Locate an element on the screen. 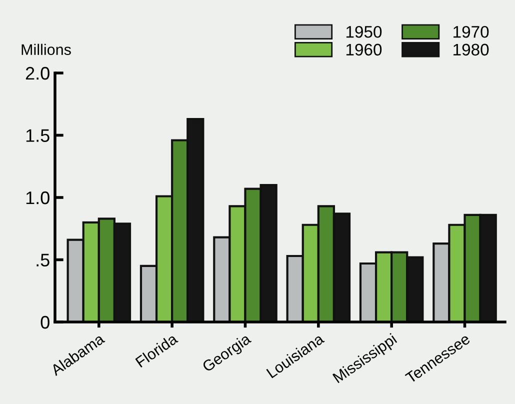 The image size is (515, 404). y-tick-label: .5 is located at coordinates (43, 260).